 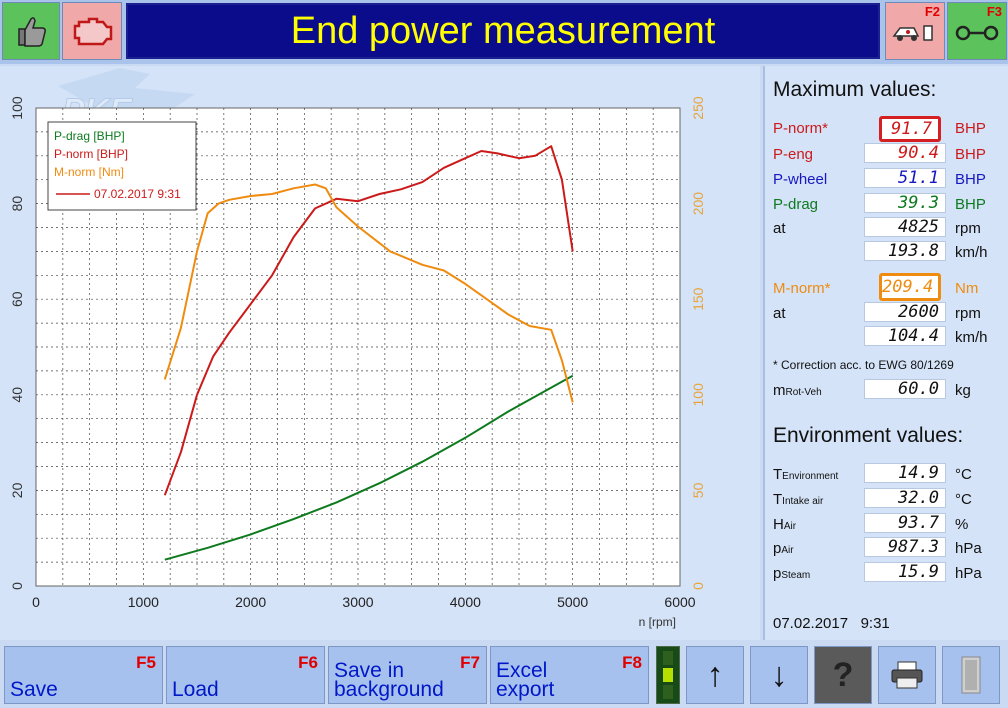 What do you see at coordinates (994, 11) in the screenshot?
I see `f3-key-label: F3` at bounding box center [994, 11].